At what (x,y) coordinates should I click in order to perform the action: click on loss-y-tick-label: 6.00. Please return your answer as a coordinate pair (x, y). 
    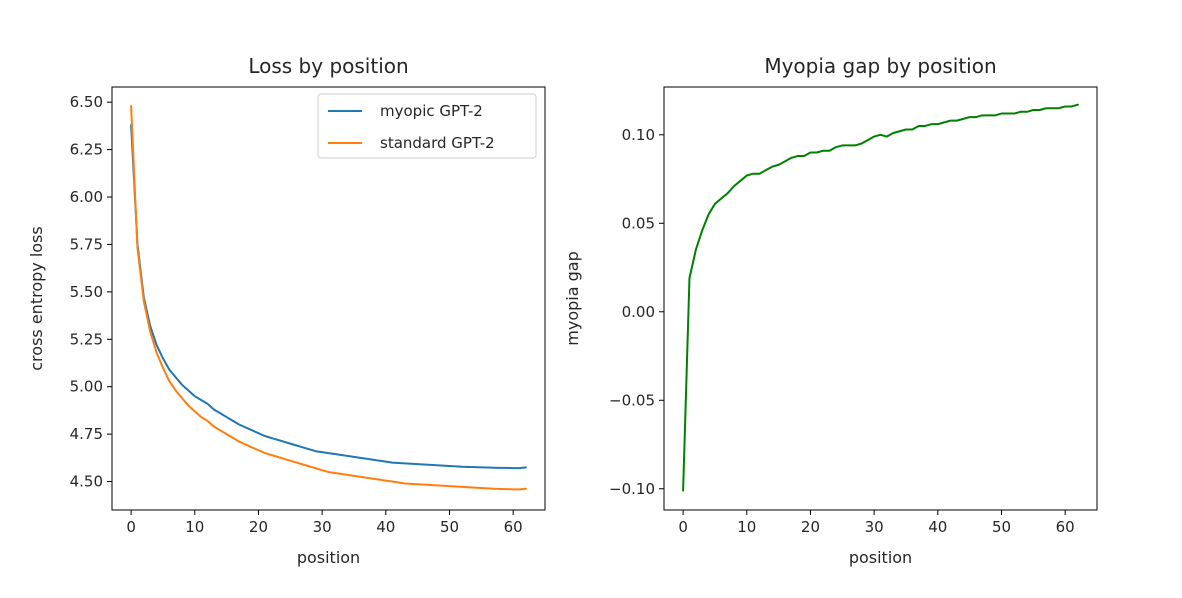
    Looking at the image, I should click on (86, 197).